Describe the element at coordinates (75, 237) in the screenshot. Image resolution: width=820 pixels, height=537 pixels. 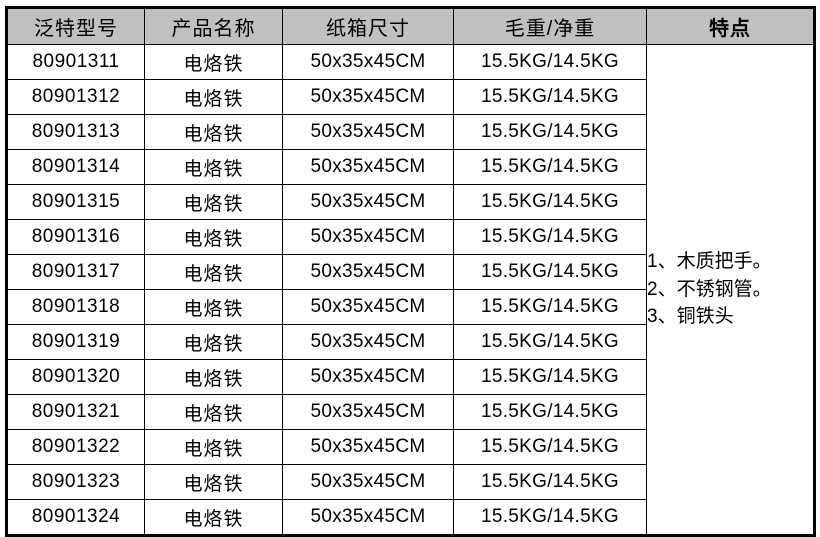
I see `cell-model: 80901316` at that location.